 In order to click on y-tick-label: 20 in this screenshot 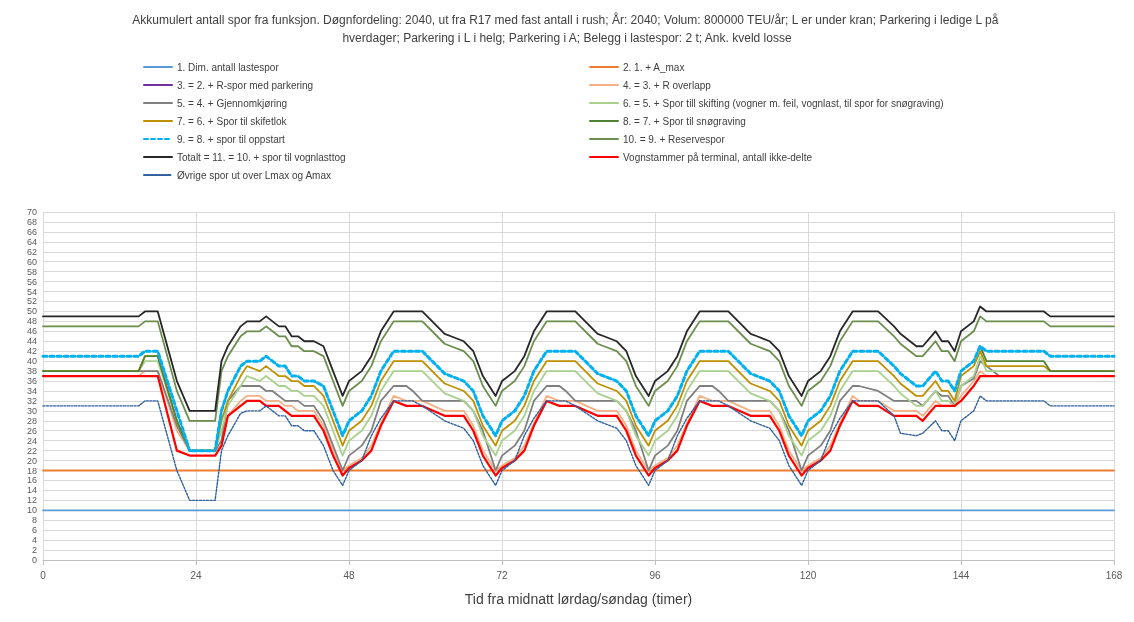, I will do `click(31, 460)`.